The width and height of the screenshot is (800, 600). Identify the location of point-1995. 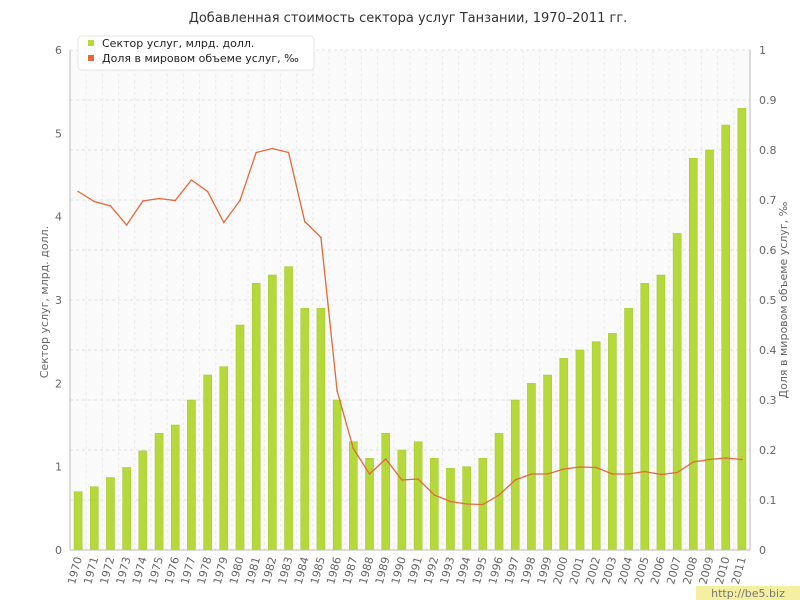
(483, 504).